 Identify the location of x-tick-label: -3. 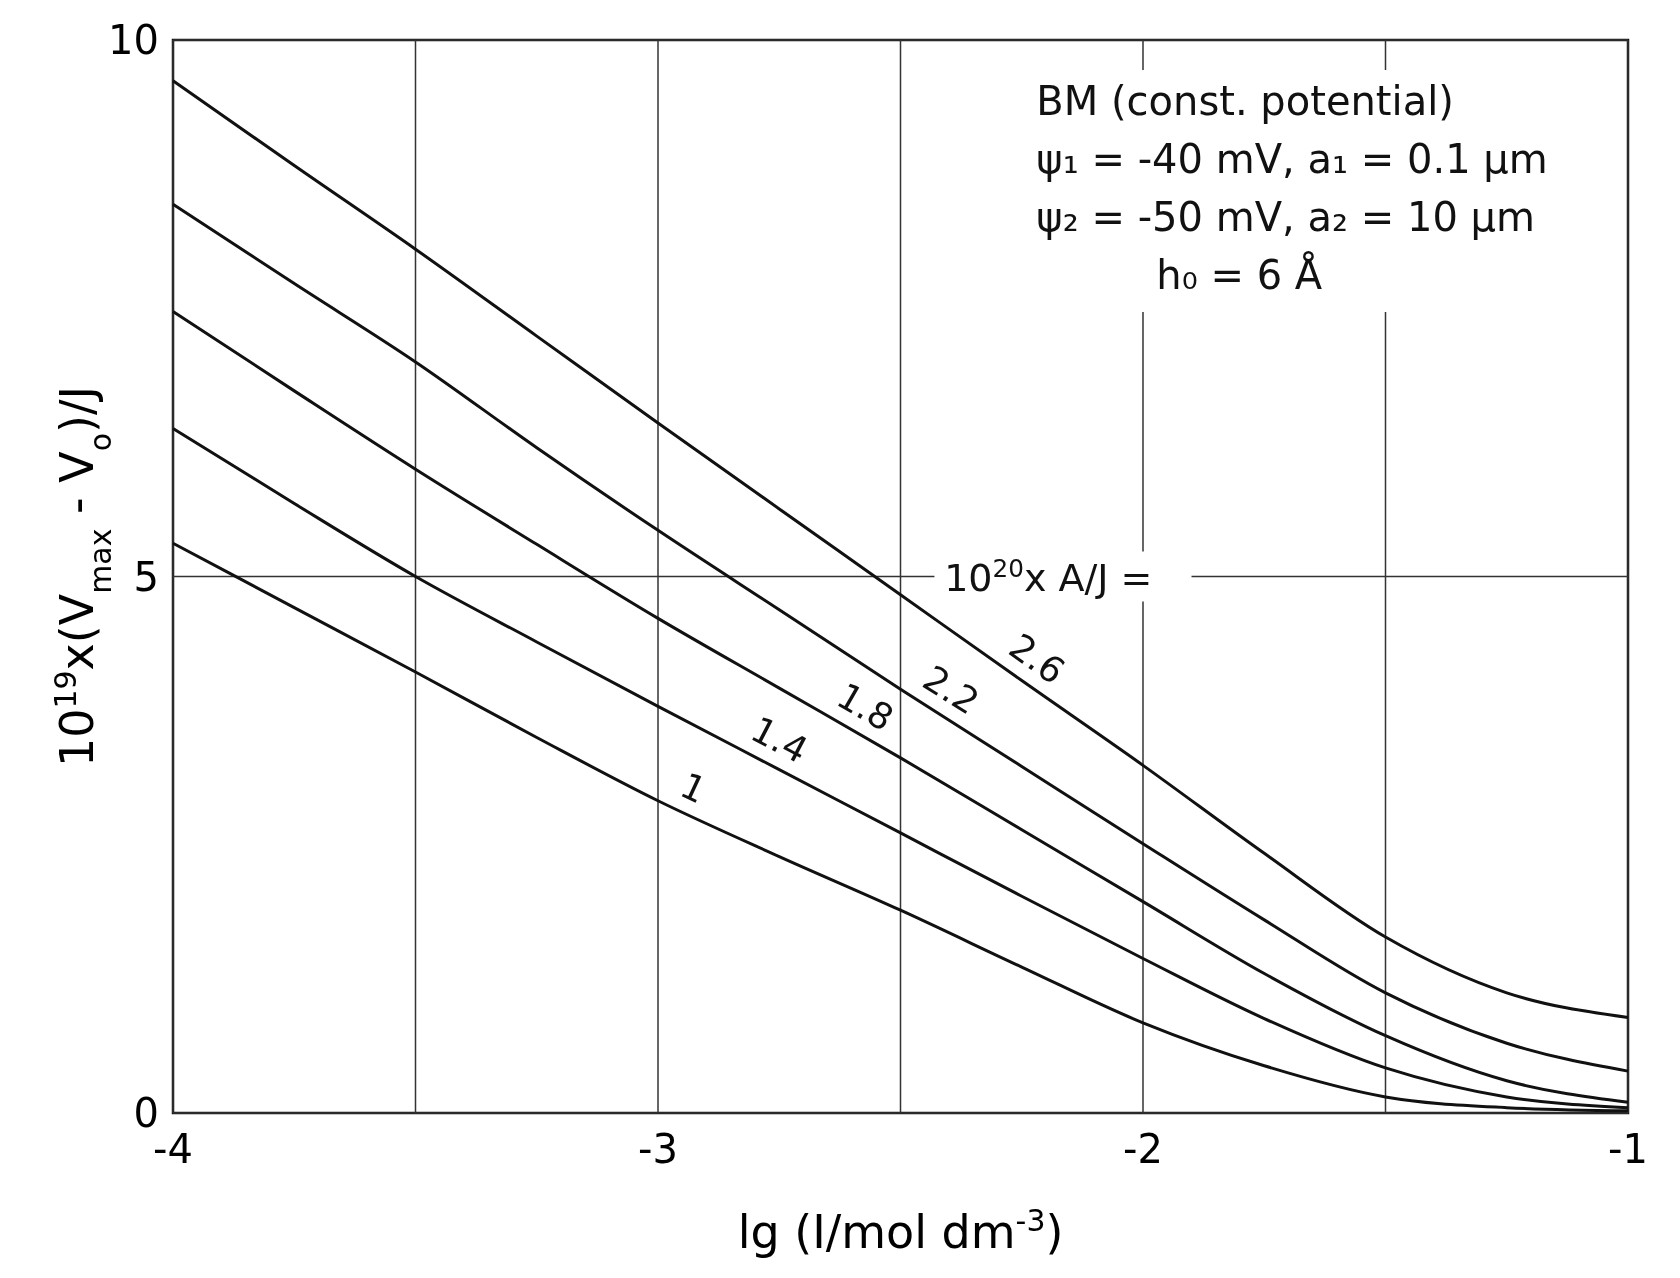
(658, 1149).